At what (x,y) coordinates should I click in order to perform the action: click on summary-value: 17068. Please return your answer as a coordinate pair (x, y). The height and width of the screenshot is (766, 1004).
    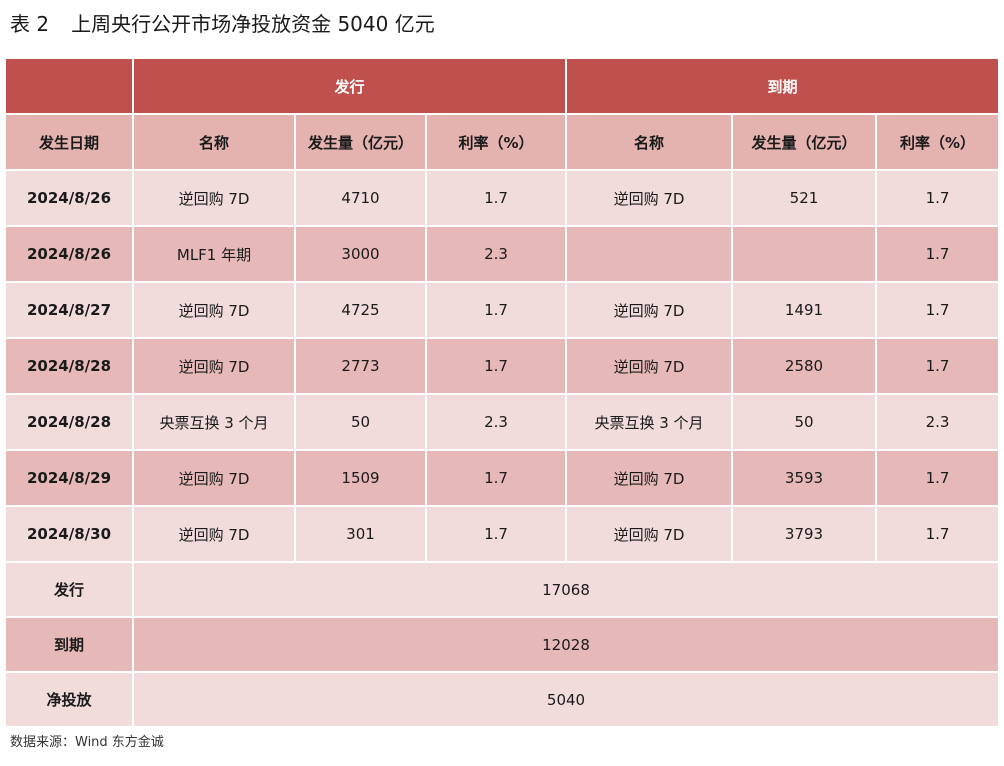
    Looking at the image, I should click on (566, 589).